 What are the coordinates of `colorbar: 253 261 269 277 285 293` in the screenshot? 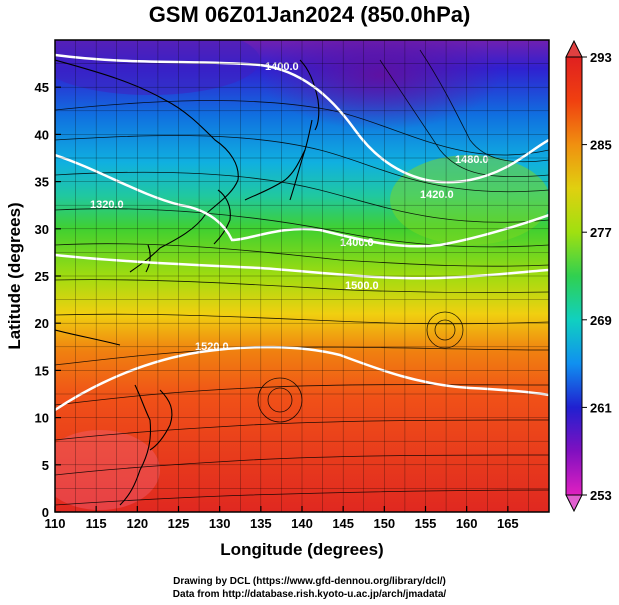 It's located at (588, 276).